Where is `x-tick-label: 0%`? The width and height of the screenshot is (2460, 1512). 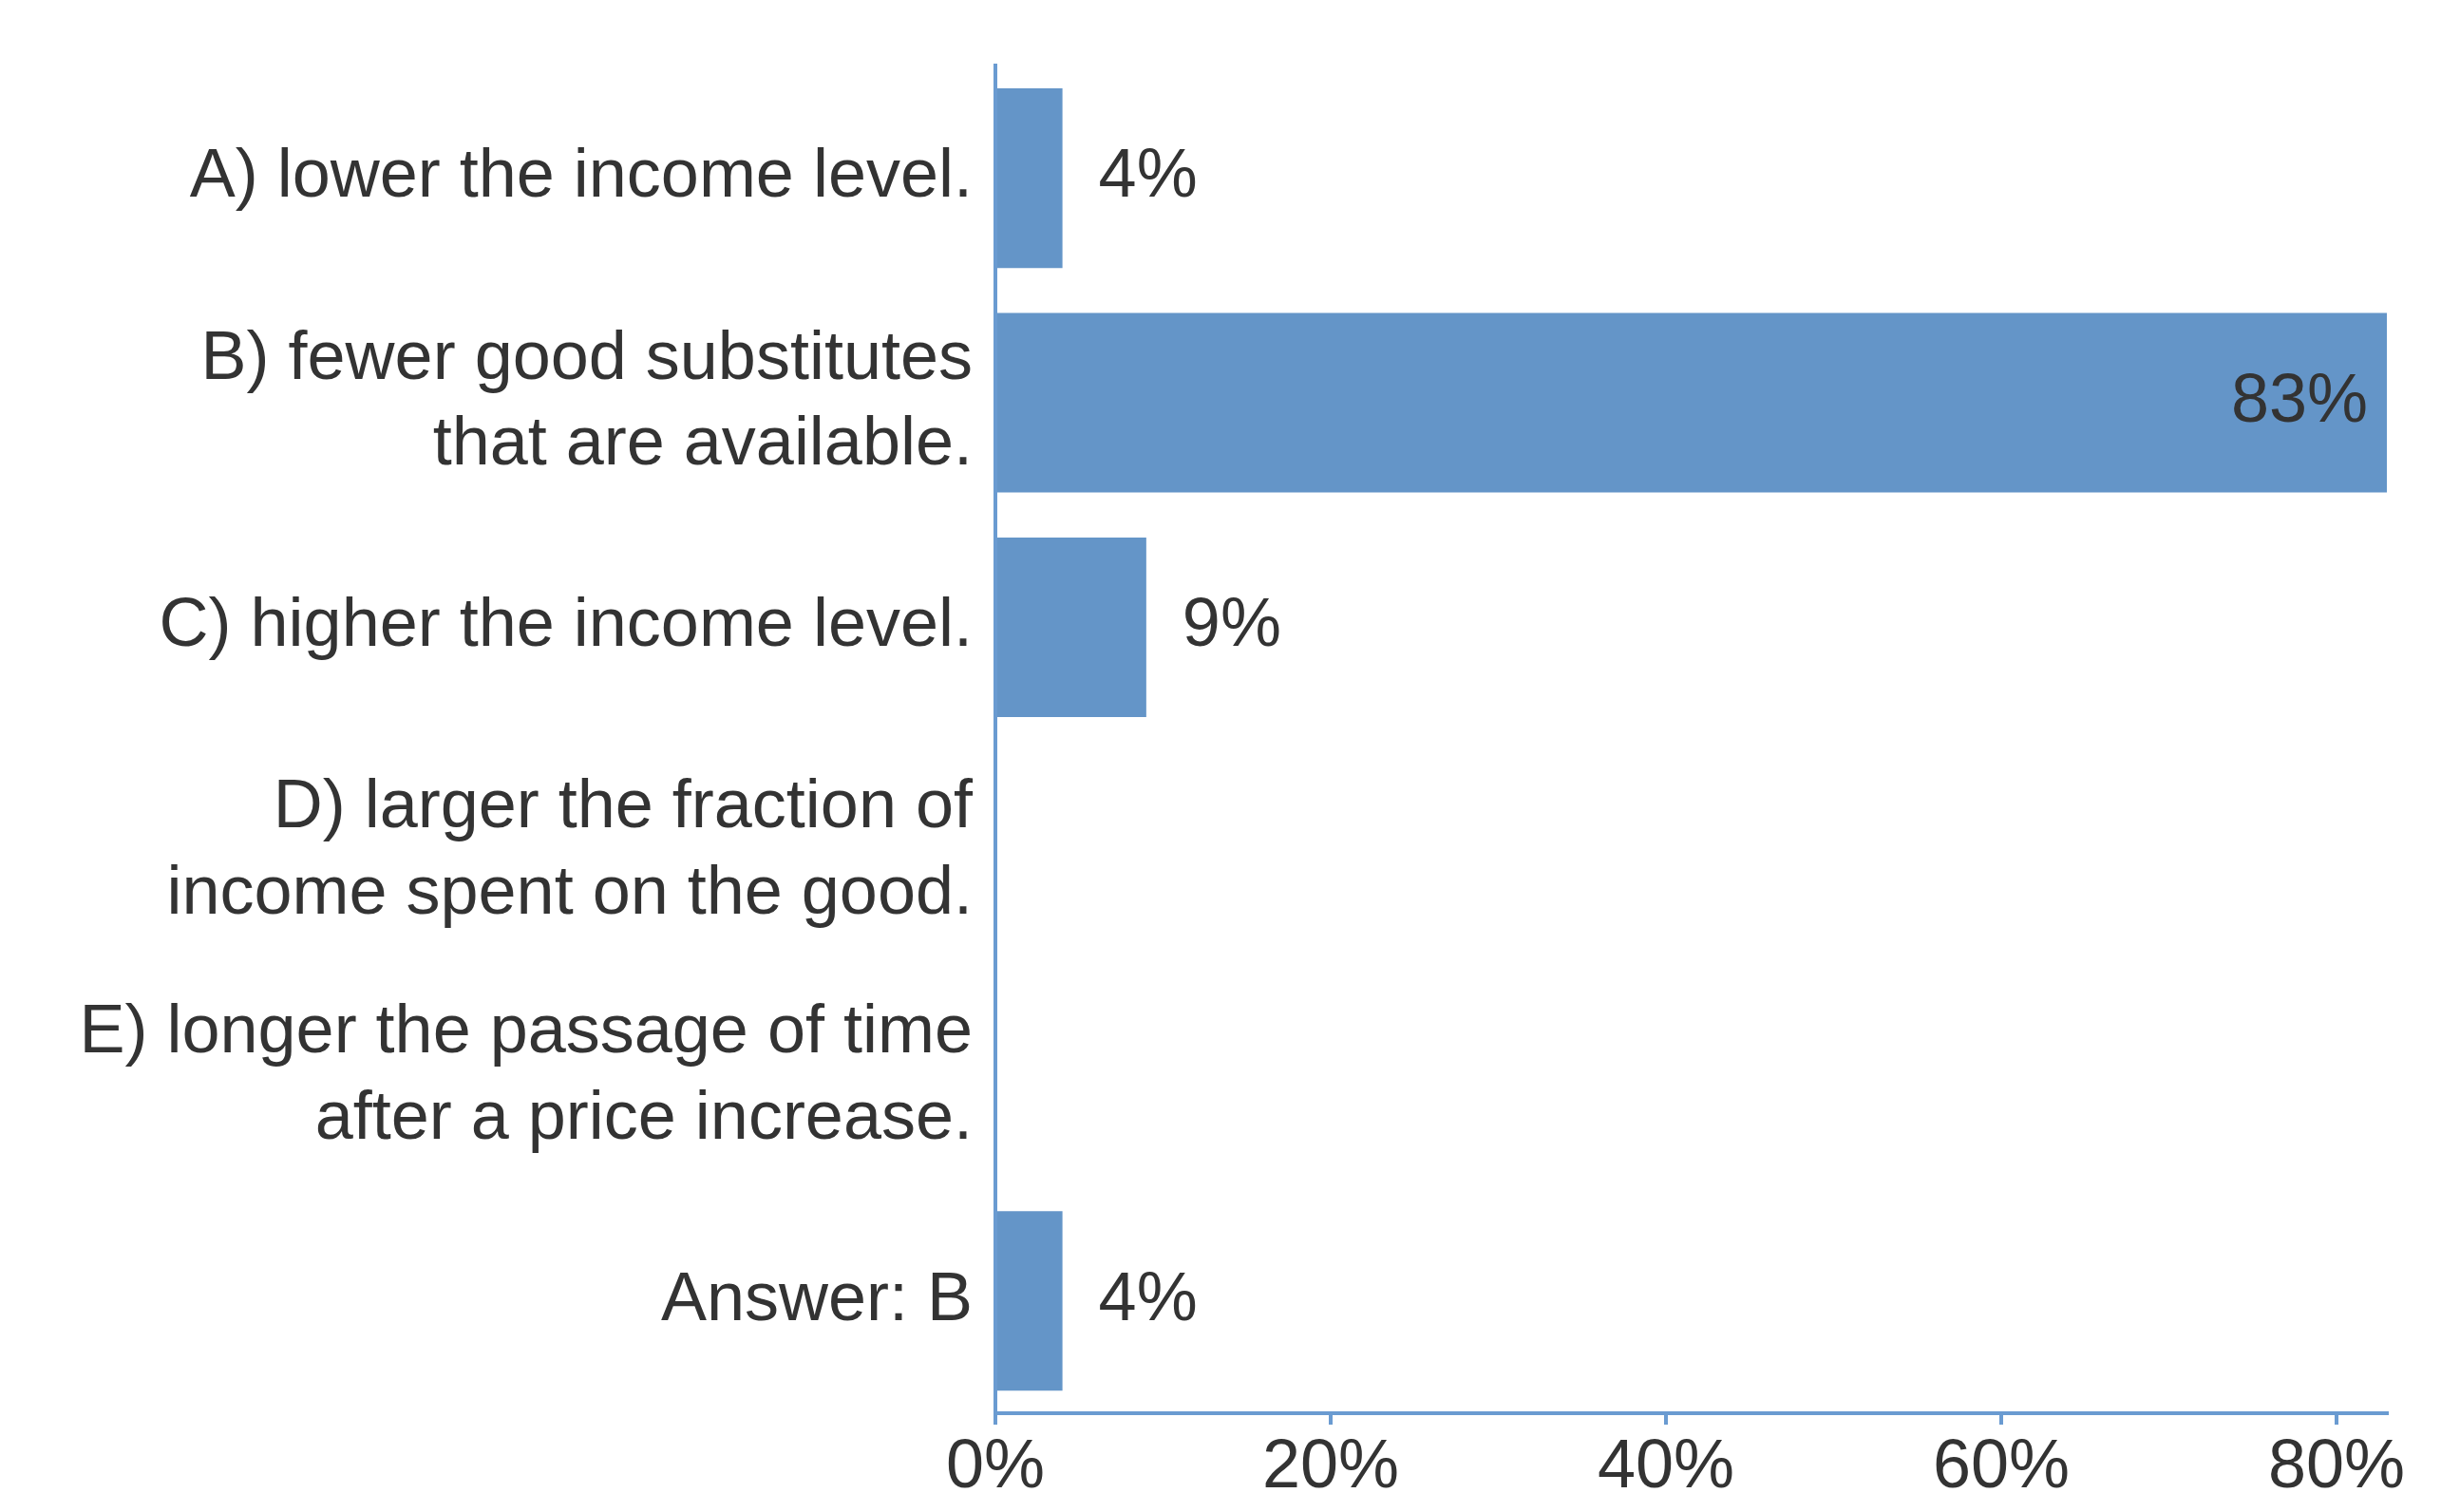
x-tick-label: 0% is located at coordinates (995, 1463).